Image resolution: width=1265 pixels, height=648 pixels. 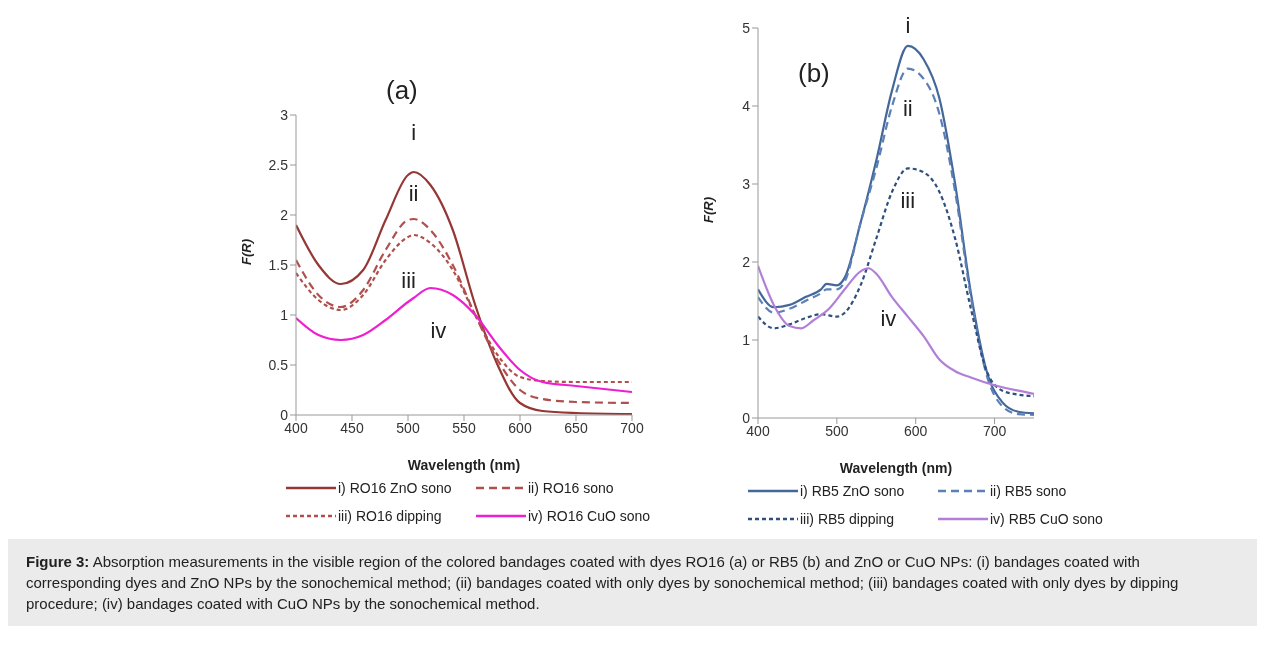 What do you see at coordinates (852, 491) in the screenshot?
I see `legend-label: i) RB5 ZnO sono` at bounding box center [852, 491].